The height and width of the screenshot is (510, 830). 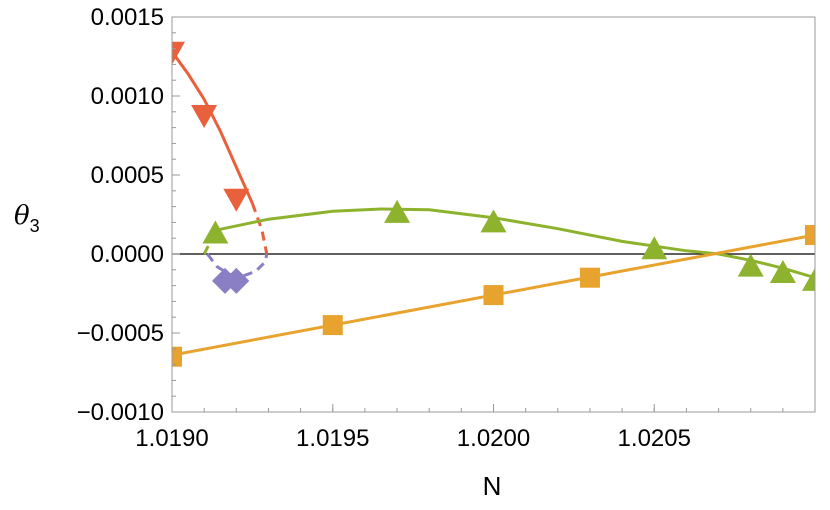 What do you see at coordinates (127, 96) in the screenshot?
I see `y-tick-label-4: 0.0010` at bounding box center [127, 96].